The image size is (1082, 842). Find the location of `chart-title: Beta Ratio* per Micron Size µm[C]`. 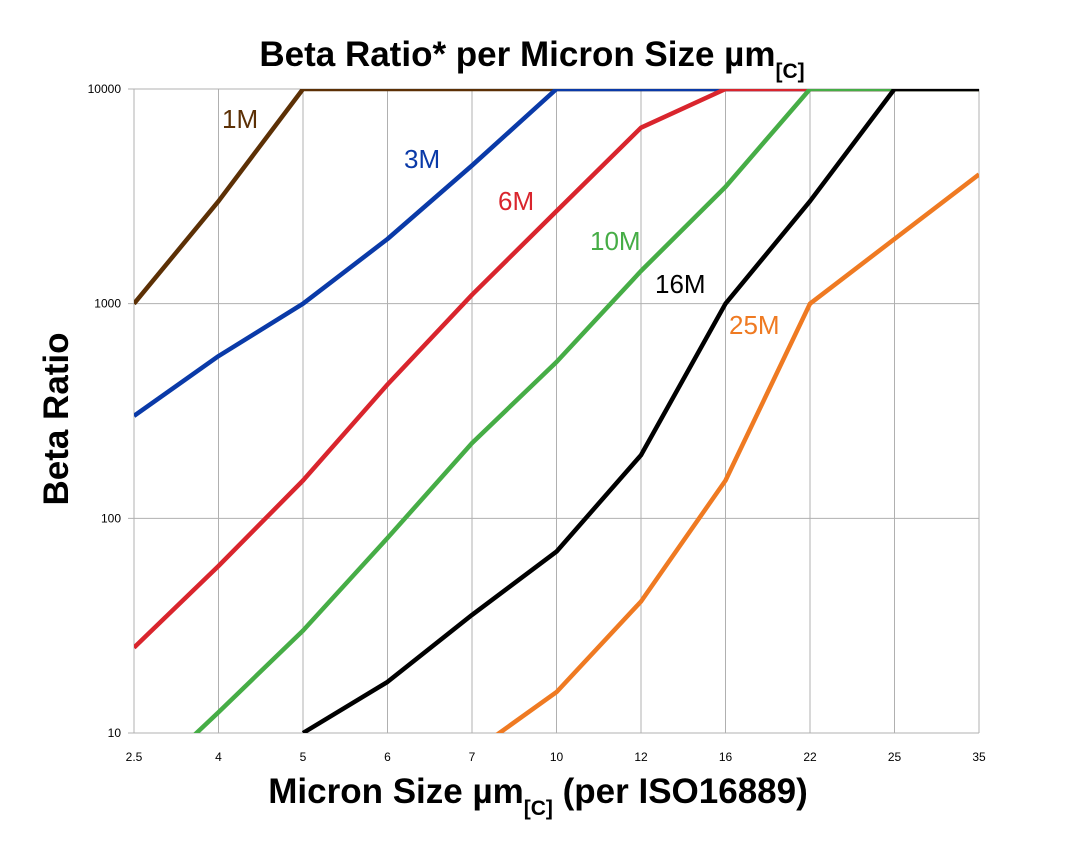

chart-title: Beta Ratio* per Micron Size µm[C] is located at coordinates (531, 59).